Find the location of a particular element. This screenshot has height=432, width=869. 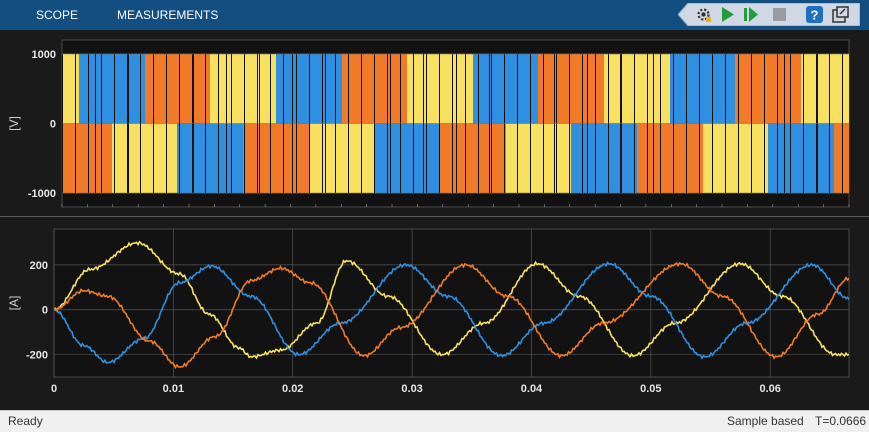

stop-icon is located at coordinates (779, 14).